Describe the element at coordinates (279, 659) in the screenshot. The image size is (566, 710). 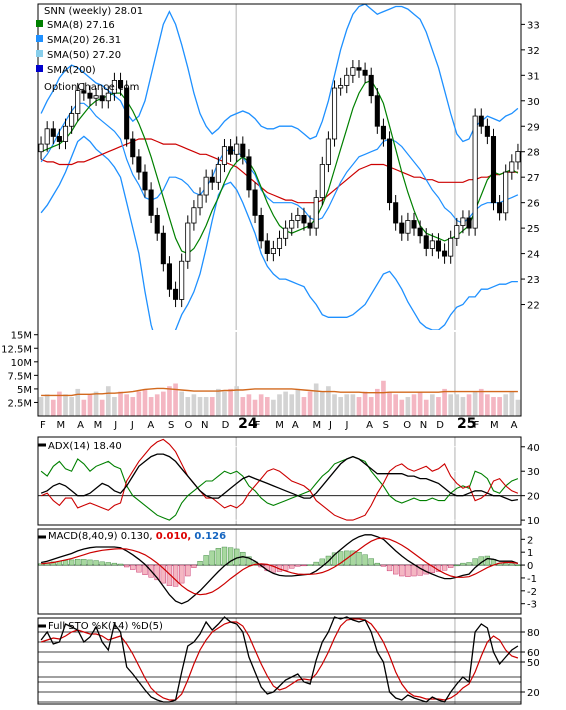
I see `sto-d-line` at that location.